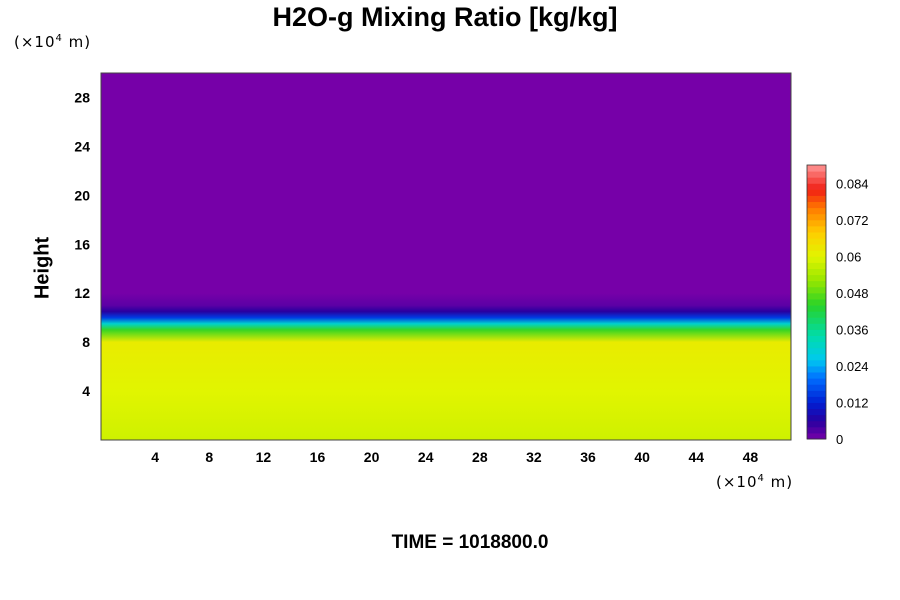  Describe the element at coordinates (86, 391) in the screenshot. I see `y-tick-label: 4` at that location.